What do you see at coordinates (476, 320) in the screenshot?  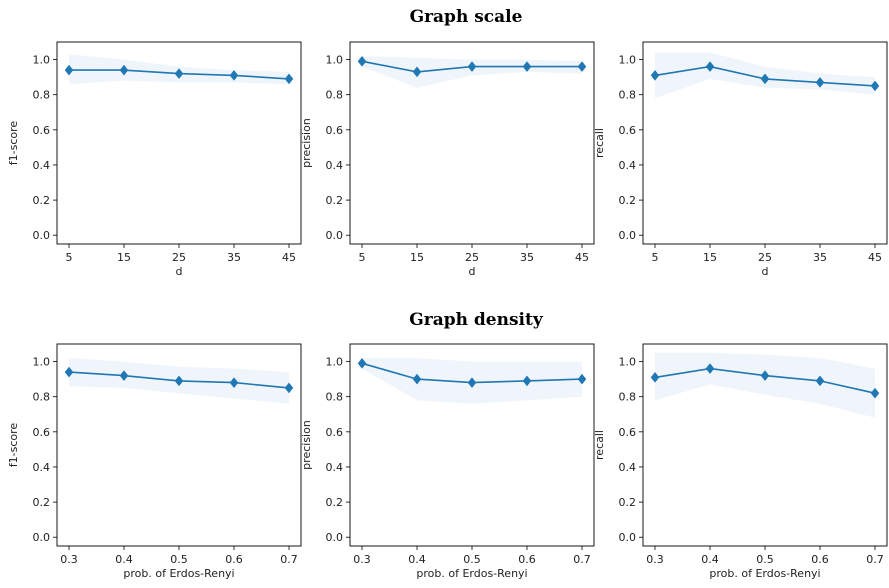 I see `row-title-graph-density: Graph density` at bounding box center [476, 320].